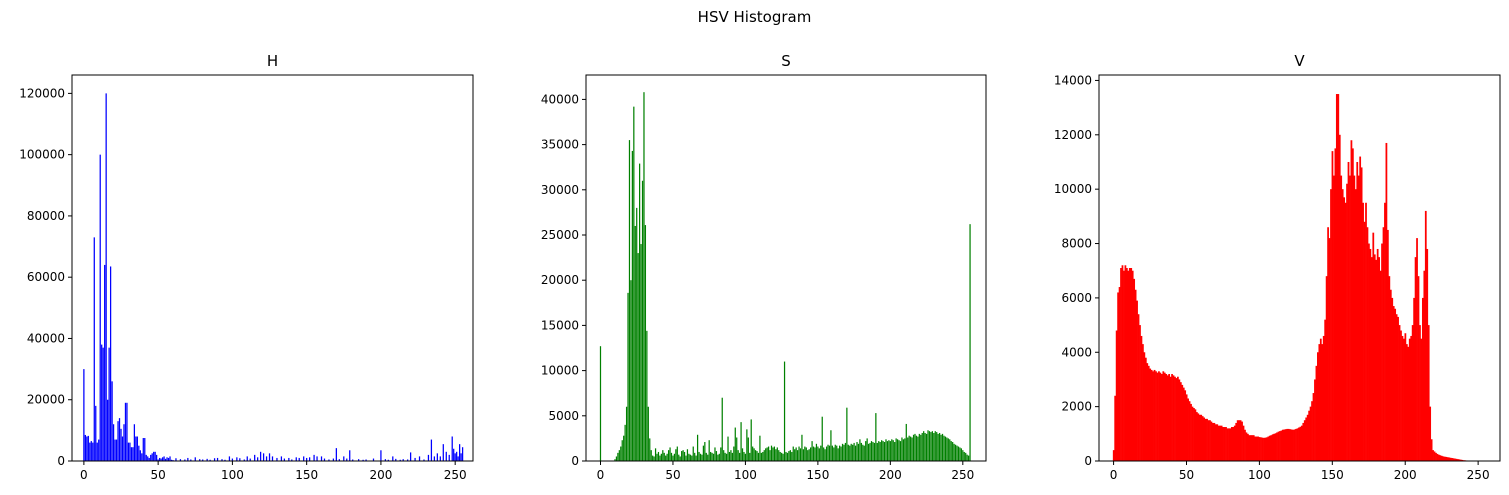 The image size is (1509, 495). I want to click on h-y-tick-label: 100000, so click(42, 155).